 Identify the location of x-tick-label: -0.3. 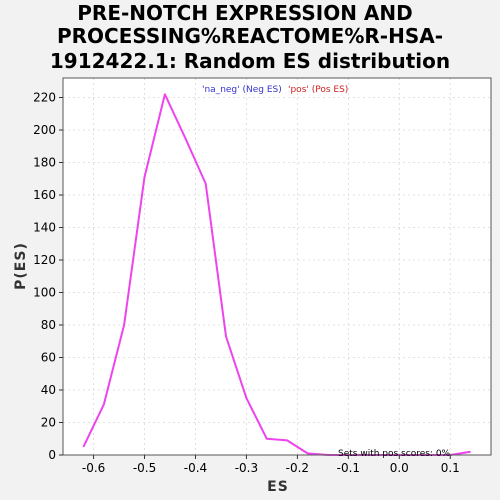
(246, 468).